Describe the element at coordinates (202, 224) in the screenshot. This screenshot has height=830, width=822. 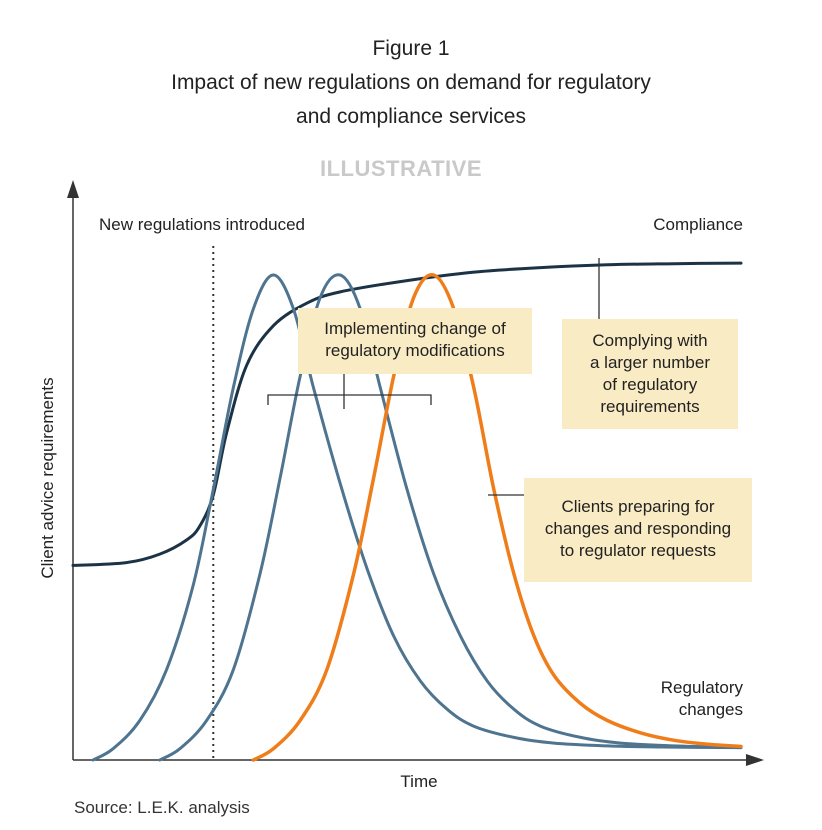
I see `event-marker-label: New regulations introduced` at that location.